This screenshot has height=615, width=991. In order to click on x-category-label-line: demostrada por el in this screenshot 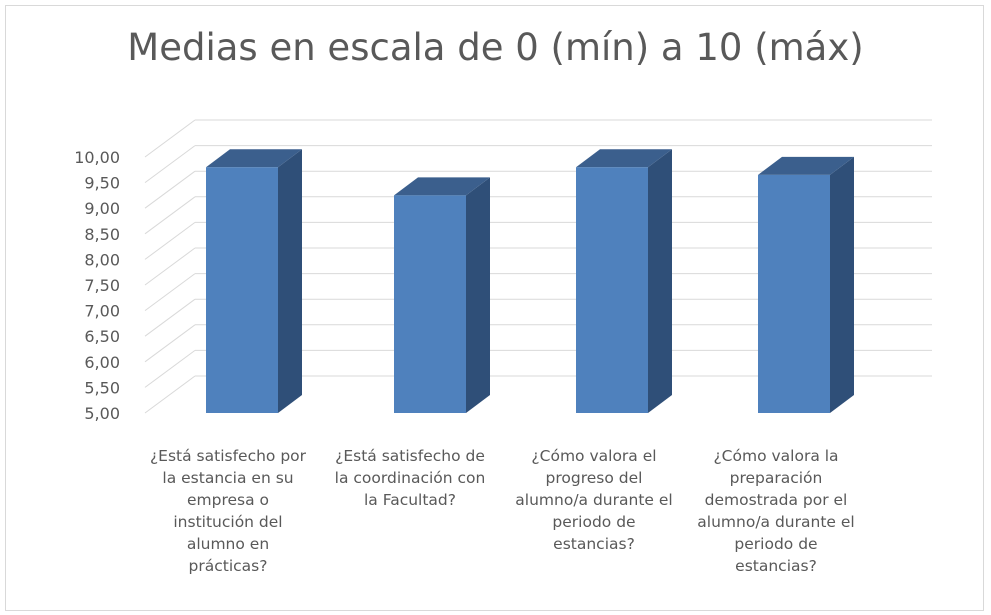, I will do `click(776, 500)`.